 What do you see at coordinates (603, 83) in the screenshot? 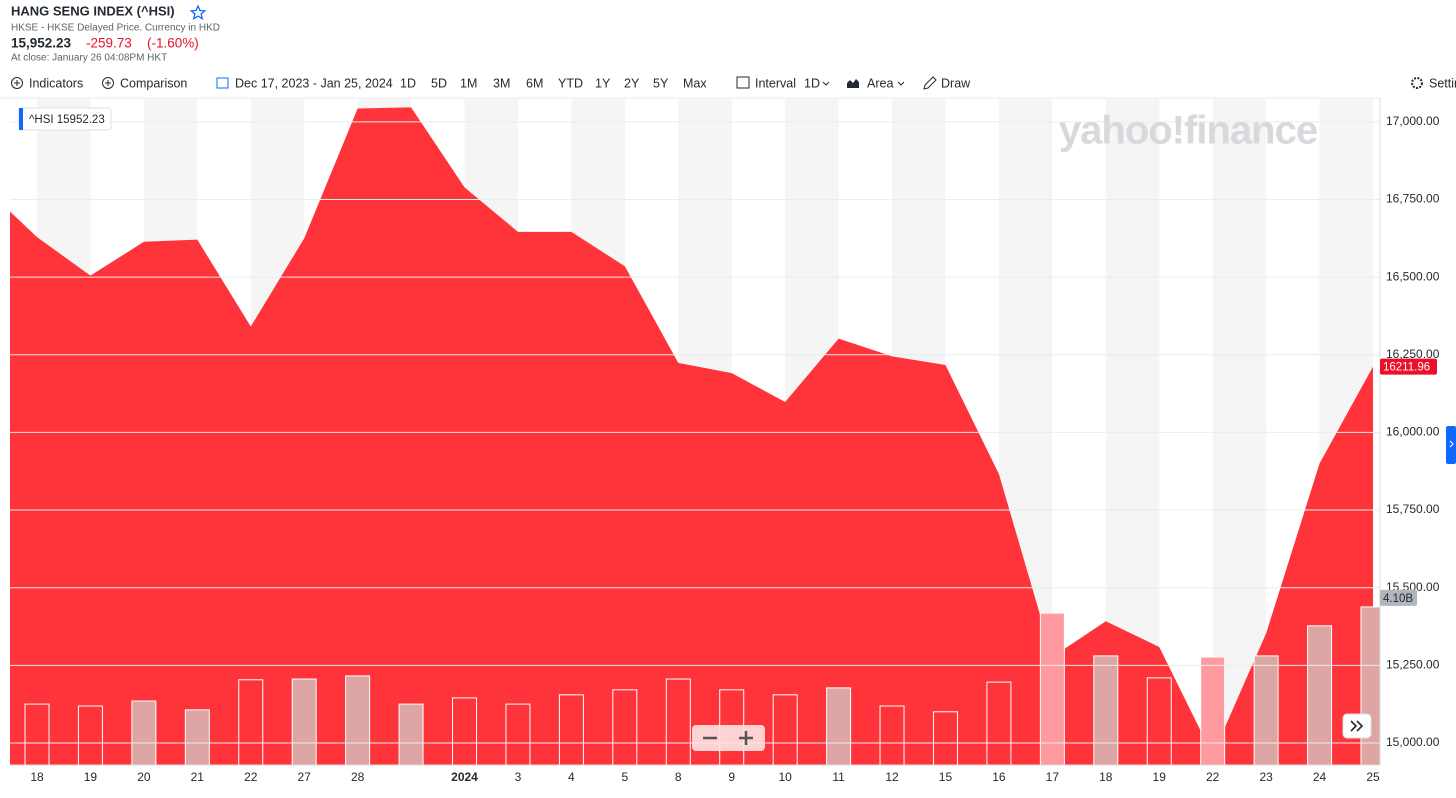
I see `range-button: 1Y` at bounding box center [603, 83].